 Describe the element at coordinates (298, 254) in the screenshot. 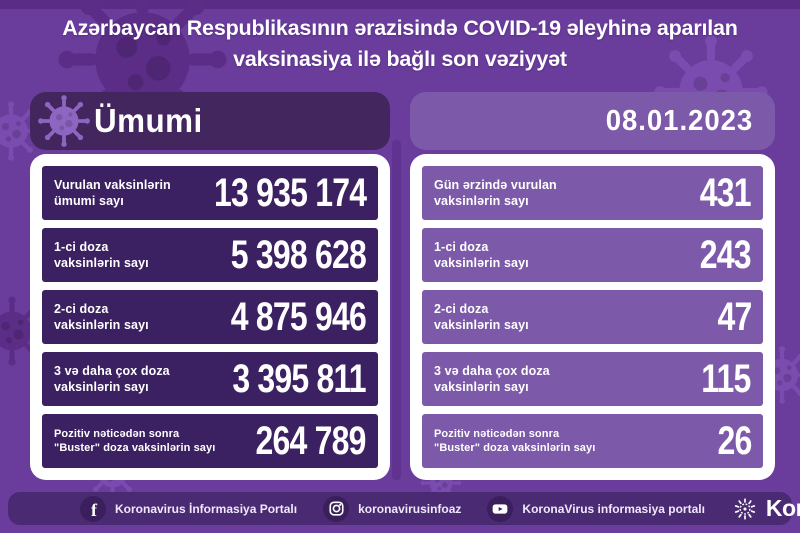

I see `stat-value: 5 398 628` at that location.